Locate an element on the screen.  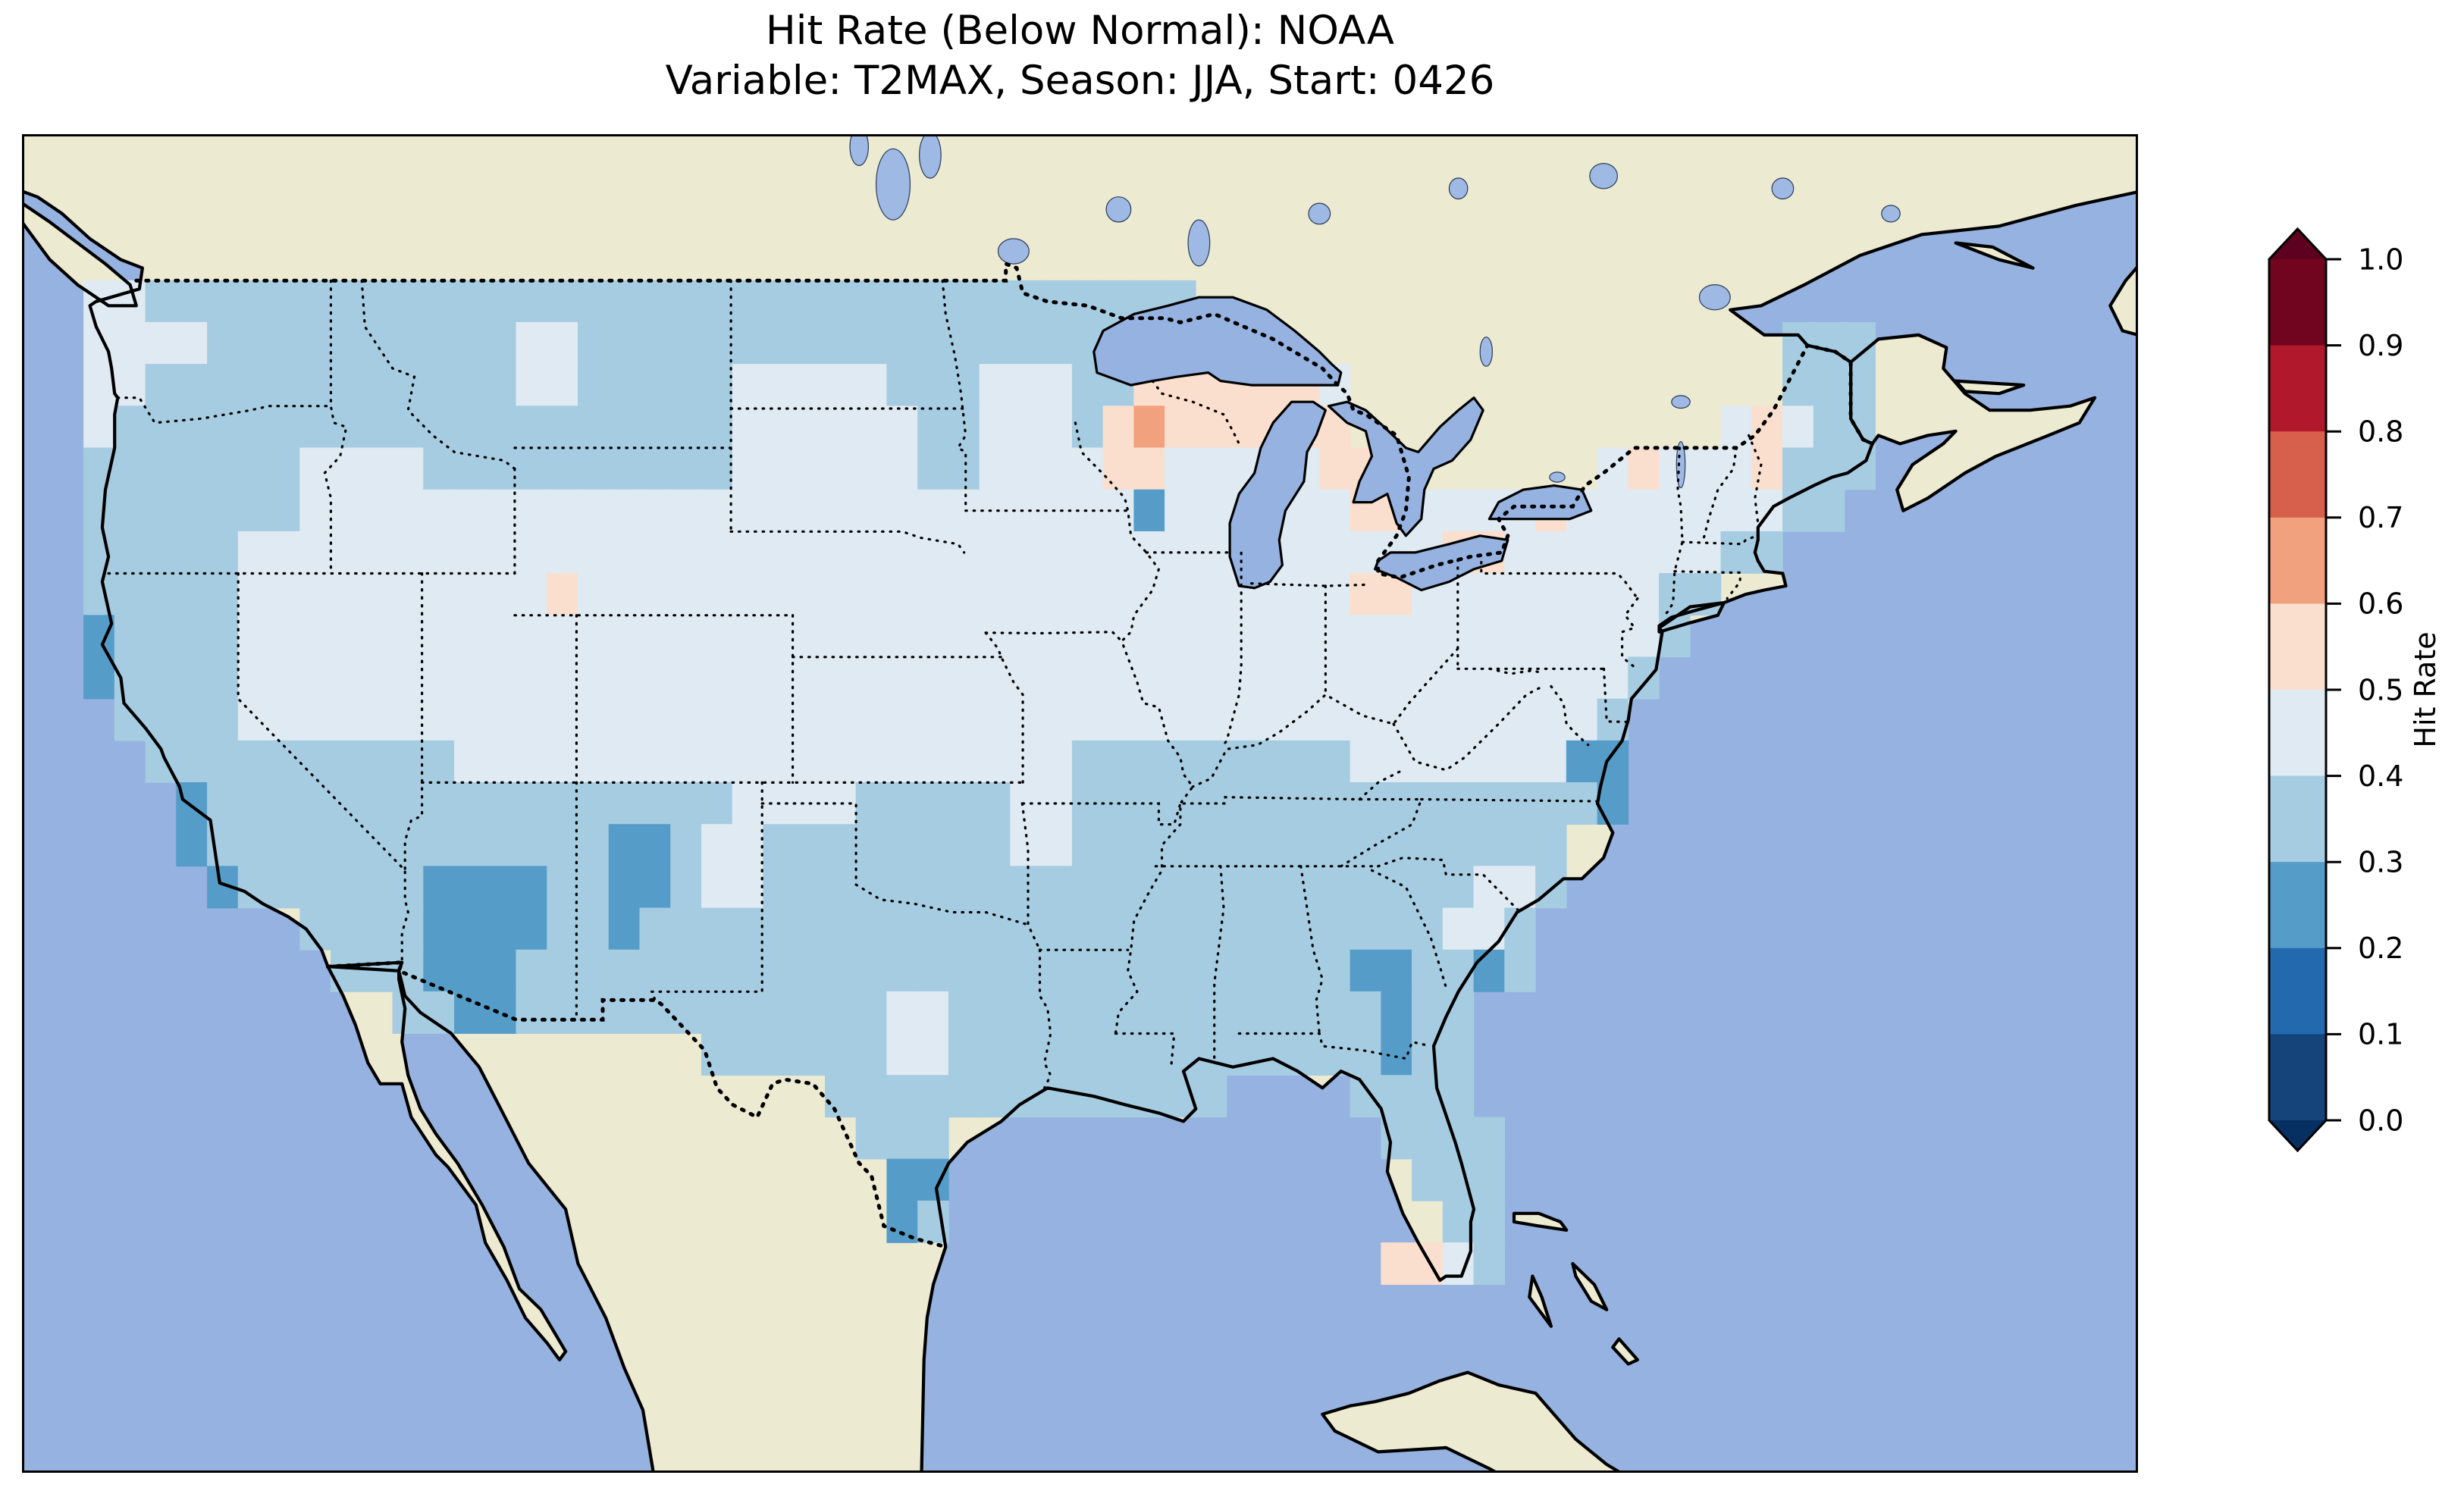
colorbar-axis-label: Hit Rate is located at coordinates (2425, 689).